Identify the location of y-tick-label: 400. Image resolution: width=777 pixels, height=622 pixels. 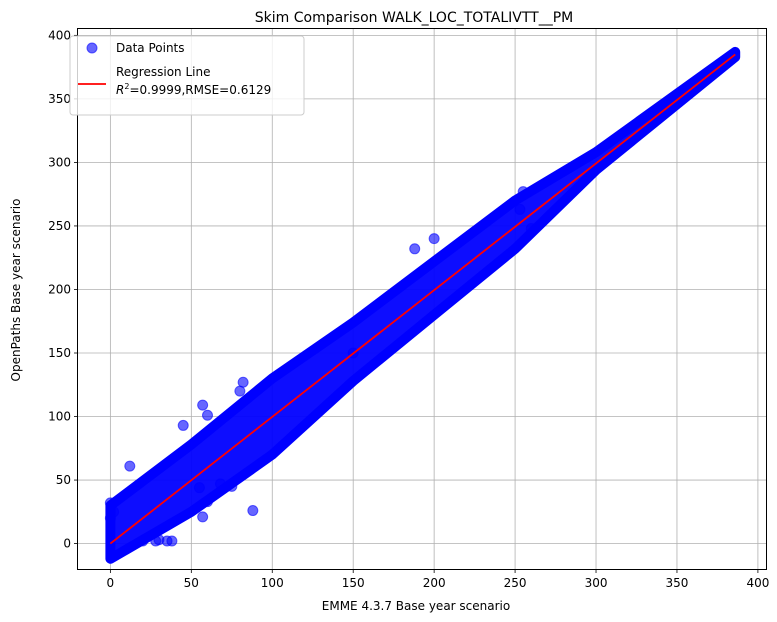
(59, 35).